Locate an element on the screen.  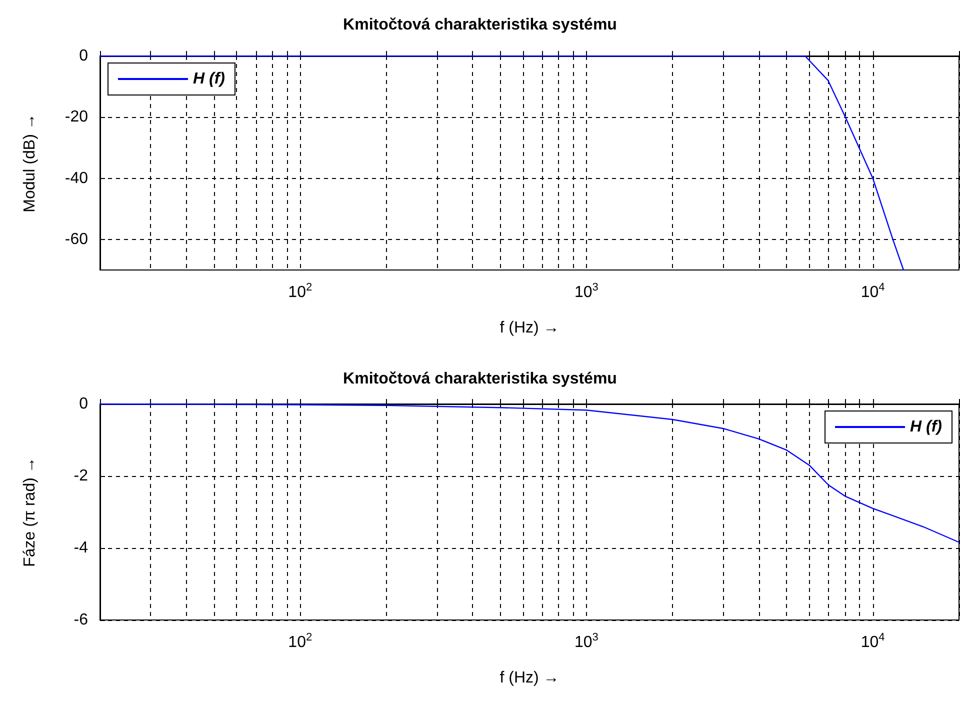
y-tick-label: -4 is located at coordinates (81, 548).